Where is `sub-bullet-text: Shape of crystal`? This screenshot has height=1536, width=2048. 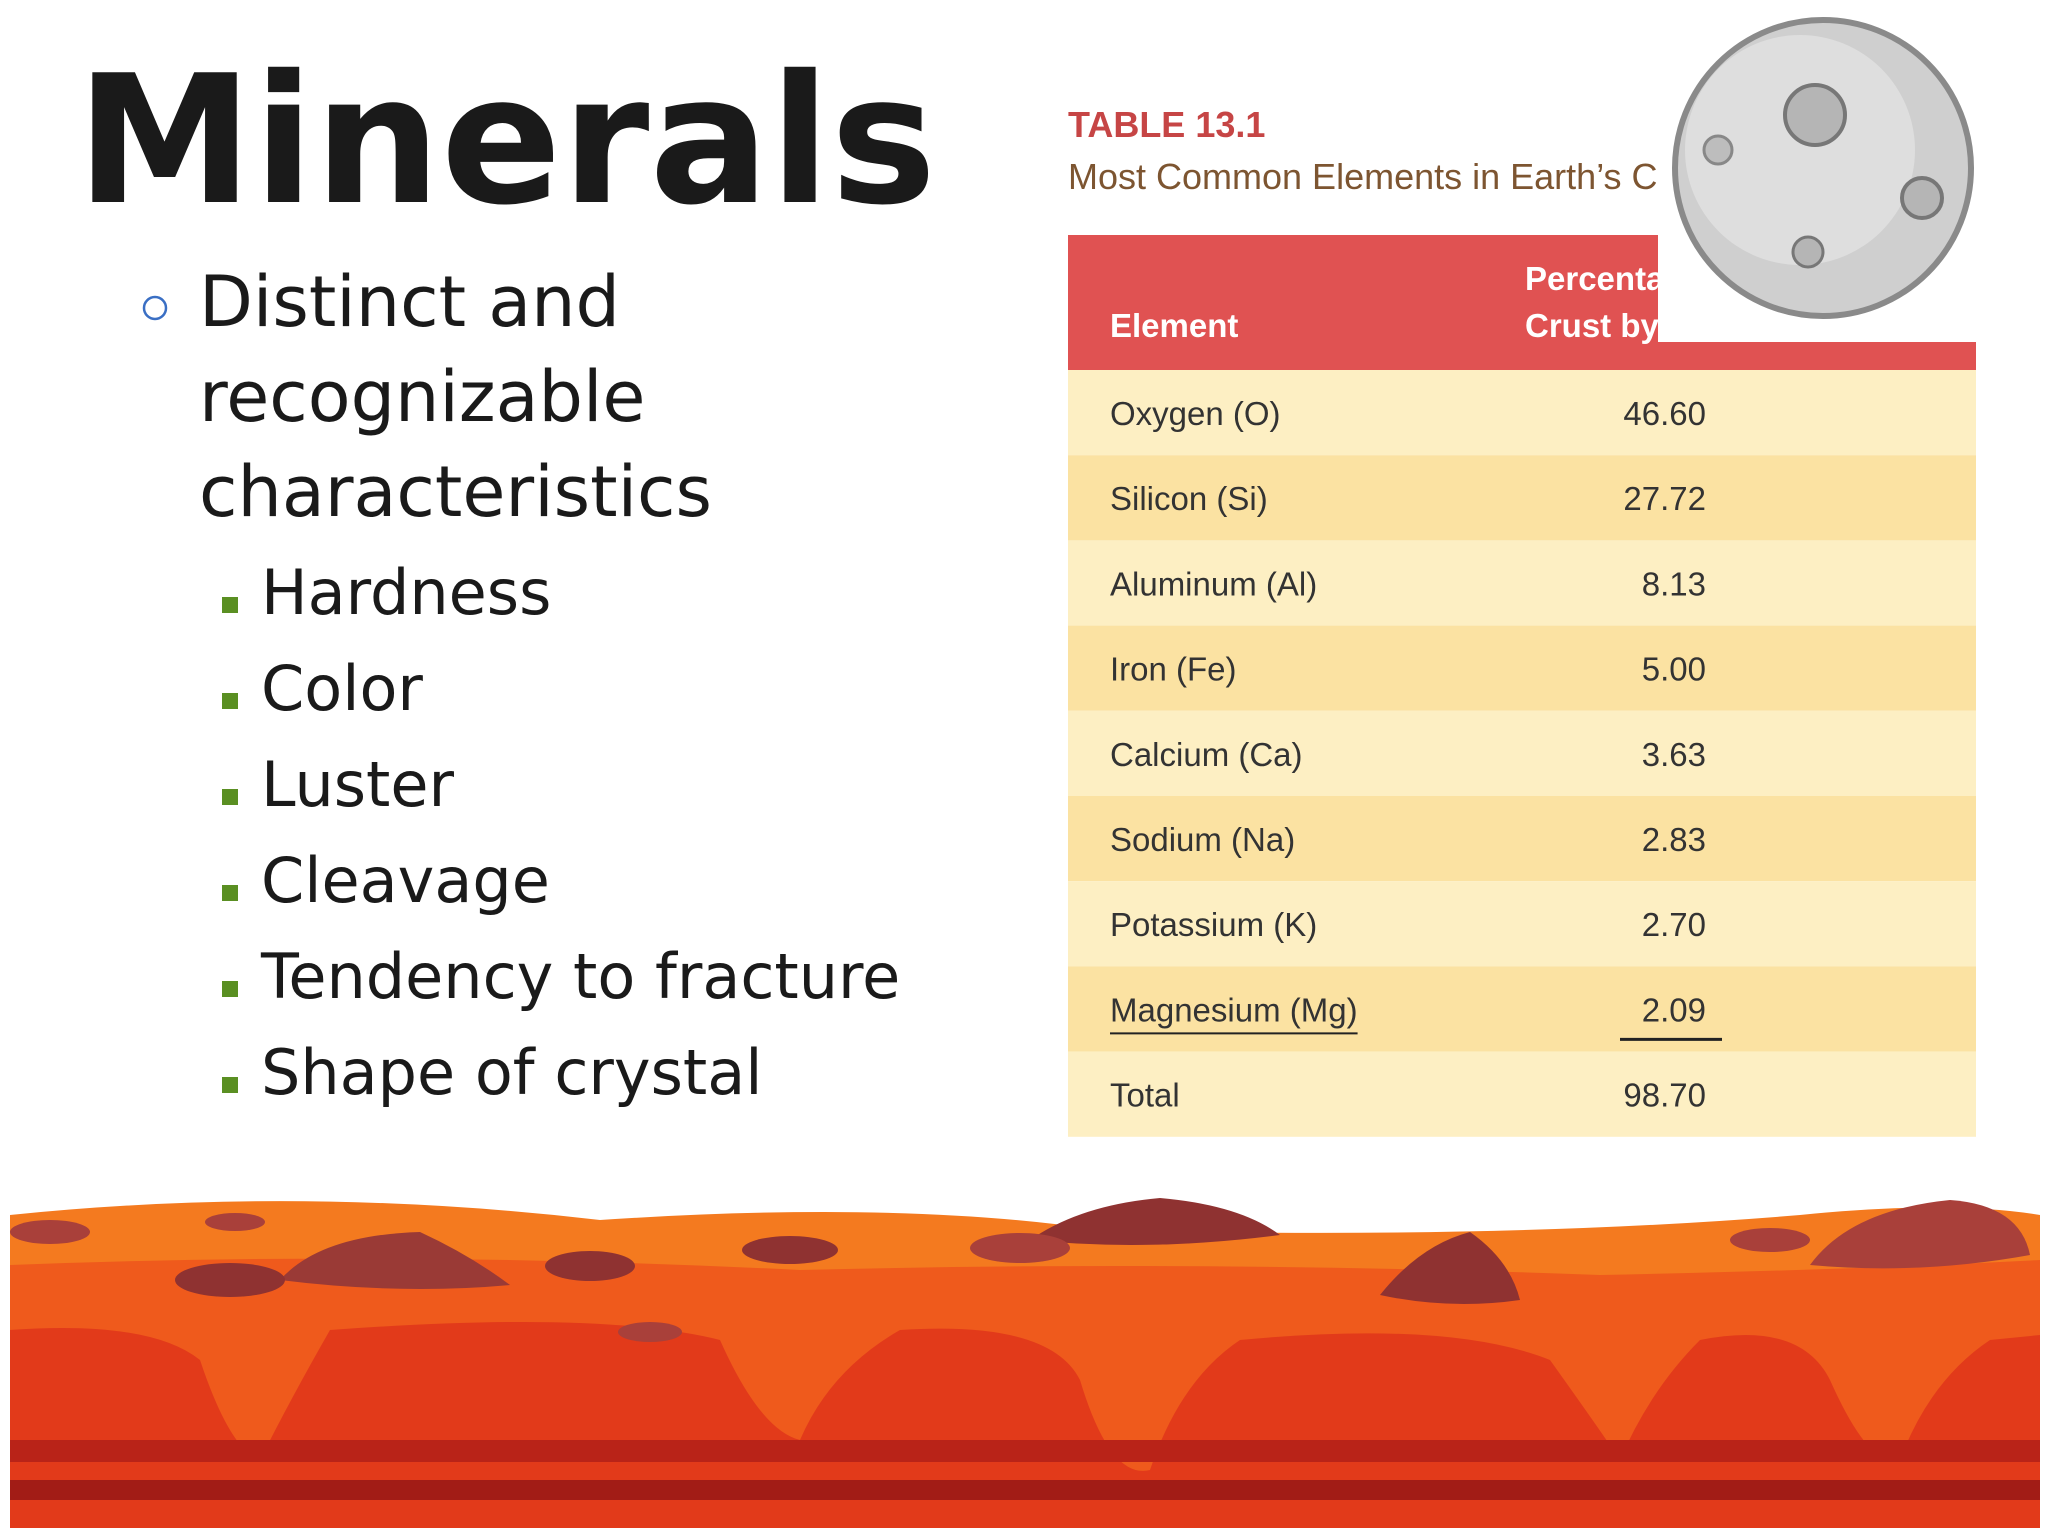 sub-bullet-text: Shape of crystal is located at coordinates (511, 1072).